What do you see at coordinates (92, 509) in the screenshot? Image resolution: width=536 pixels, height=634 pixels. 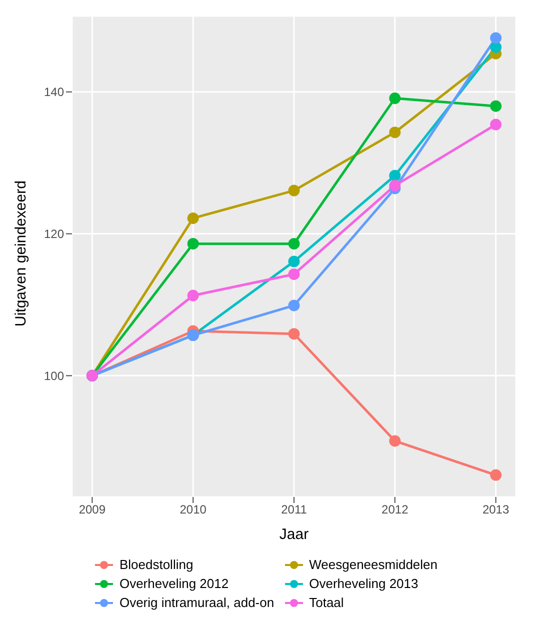 I see `x-tick-label: 2009` at bounding box center [92, 509].